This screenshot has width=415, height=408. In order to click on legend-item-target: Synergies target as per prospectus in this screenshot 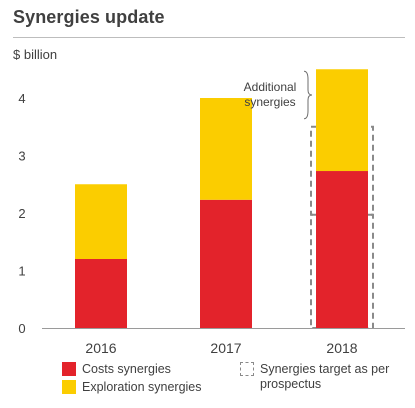, I will do `click(314, 377)`.